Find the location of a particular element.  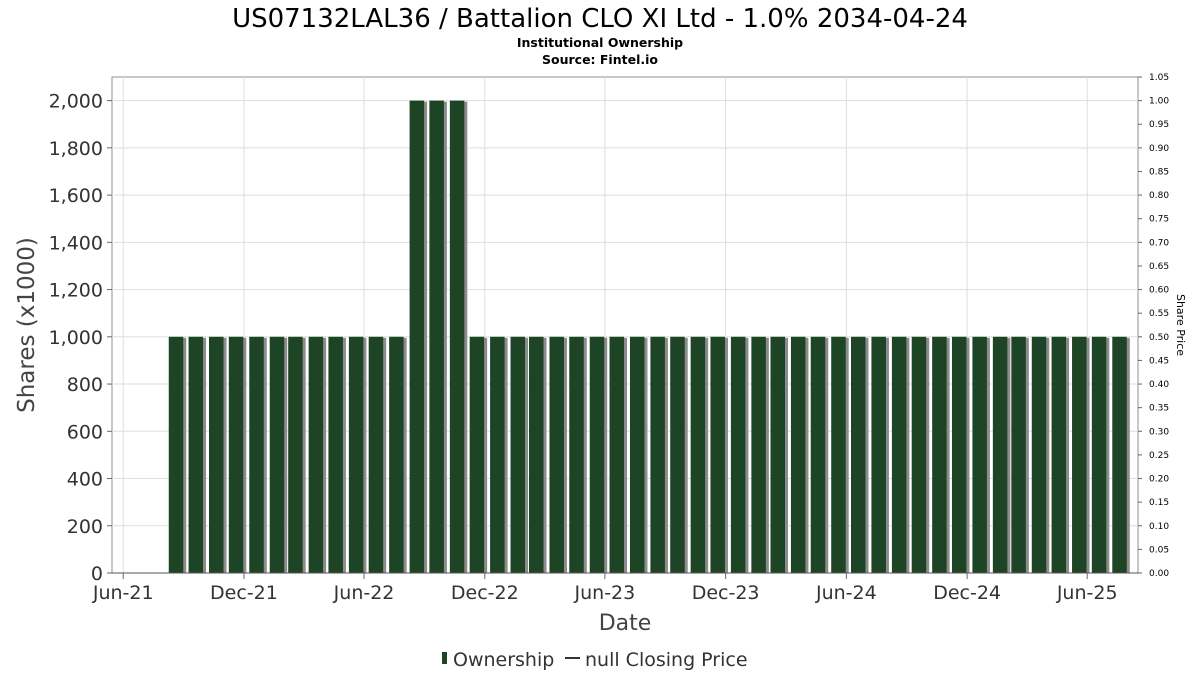

y-tick-label: 800 is located at coordinates (85, 385).